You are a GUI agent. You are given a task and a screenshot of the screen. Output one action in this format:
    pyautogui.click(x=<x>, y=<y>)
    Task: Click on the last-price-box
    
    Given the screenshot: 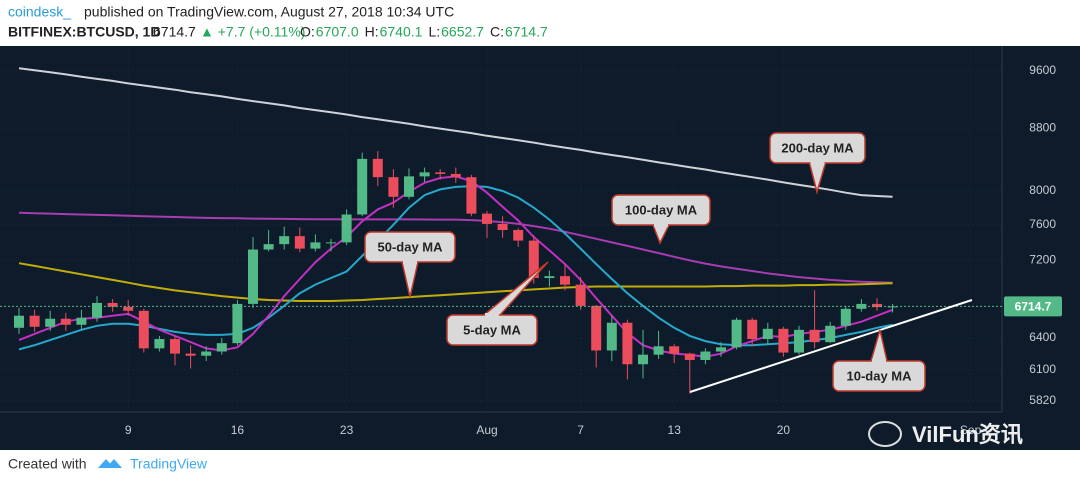 What is the action you would take?
    pyautogui.click(x=1033, y=306)
    